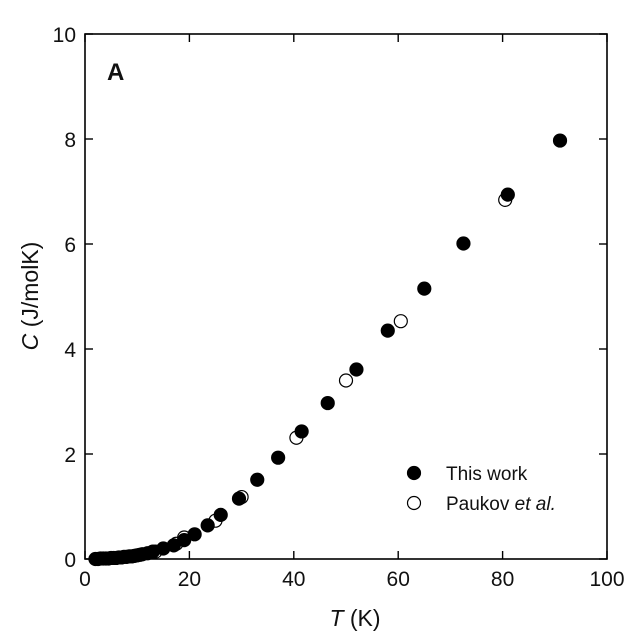  What do you see at coordinates (293, 579) in the screenshot?
I see `x-tick-label: 40` at bounding box center [293, 579].